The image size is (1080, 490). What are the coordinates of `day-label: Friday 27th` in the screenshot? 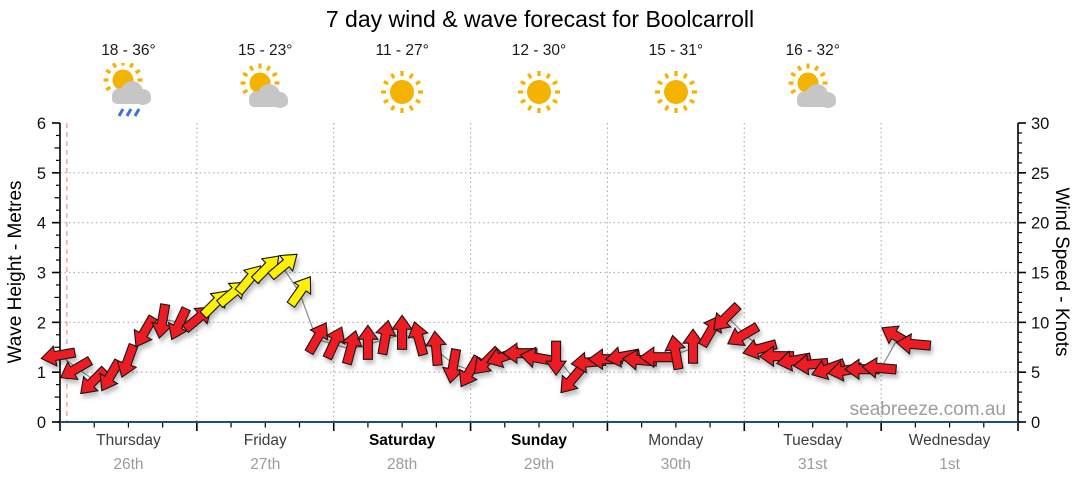 It's located at (265, 453).